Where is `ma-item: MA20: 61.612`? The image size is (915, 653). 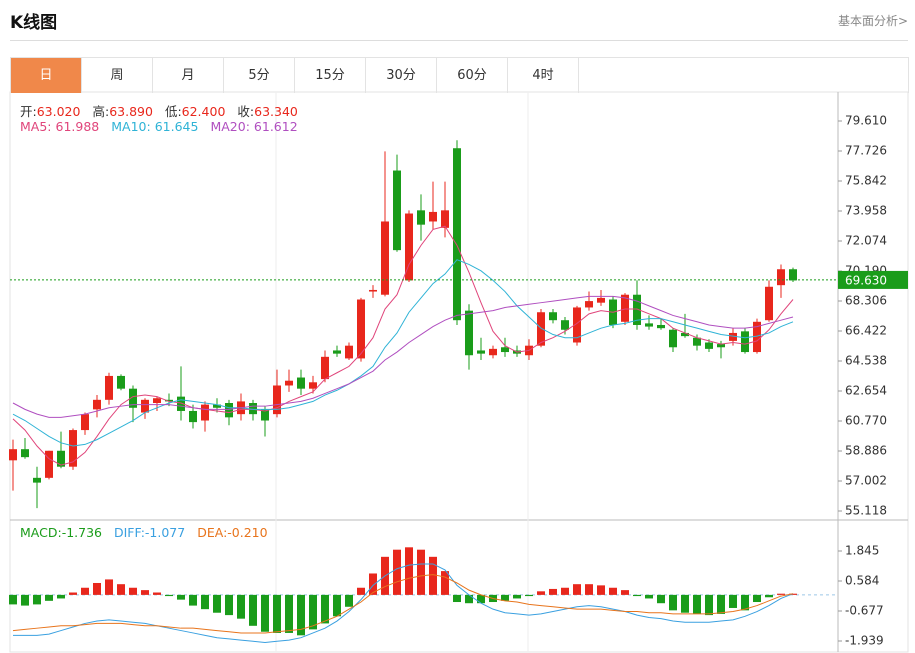
ma-item: MA20: 61.612 is located at coordinates (253, 126).